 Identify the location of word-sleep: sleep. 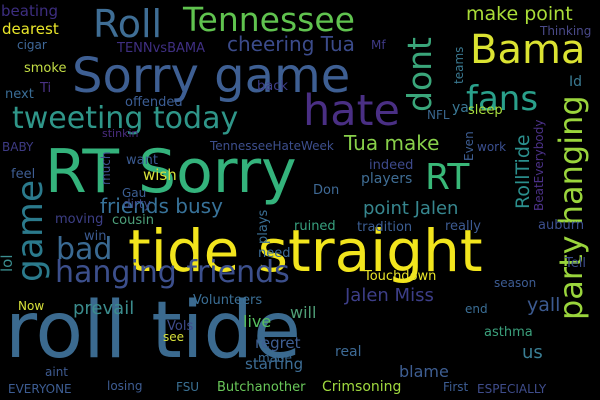
(485, 110).